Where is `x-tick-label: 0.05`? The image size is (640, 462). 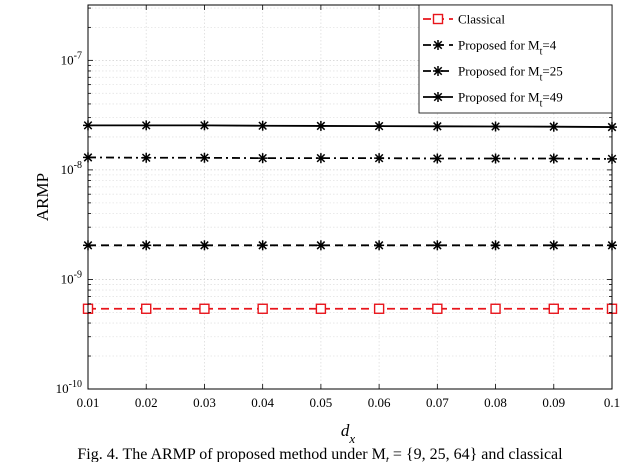
x-tick-label: 0.05 is located at coordinates (321, 402).